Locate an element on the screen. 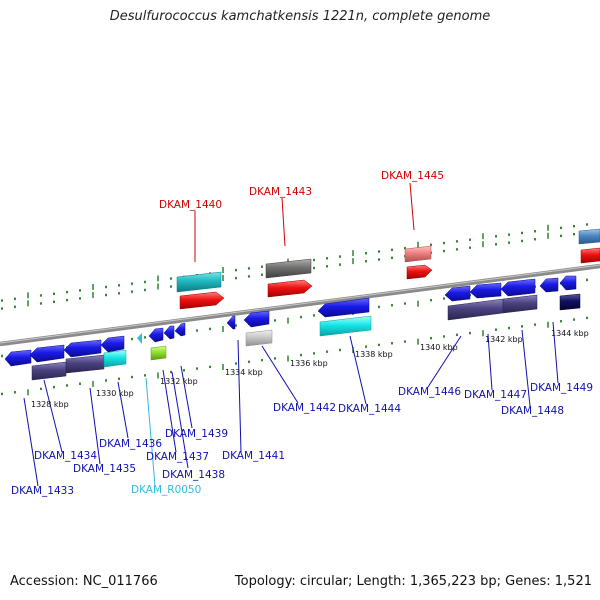 The height and width of the screenshot is (600, 600). gene-dkam-1443-upper is located at coordinates (288, 268).